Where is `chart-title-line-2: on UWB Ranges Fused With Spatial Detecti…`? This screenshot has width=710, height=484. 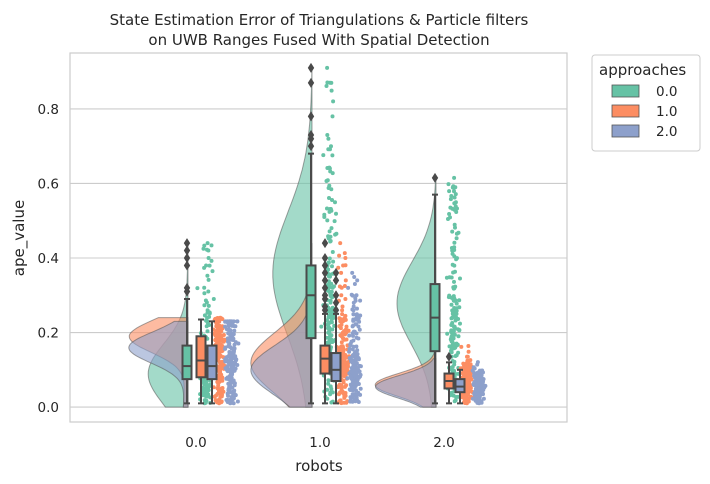 chart-title-line-2: on UWB Ranges Fused With Spatial Detecti… is located at coordinates (318, 40).